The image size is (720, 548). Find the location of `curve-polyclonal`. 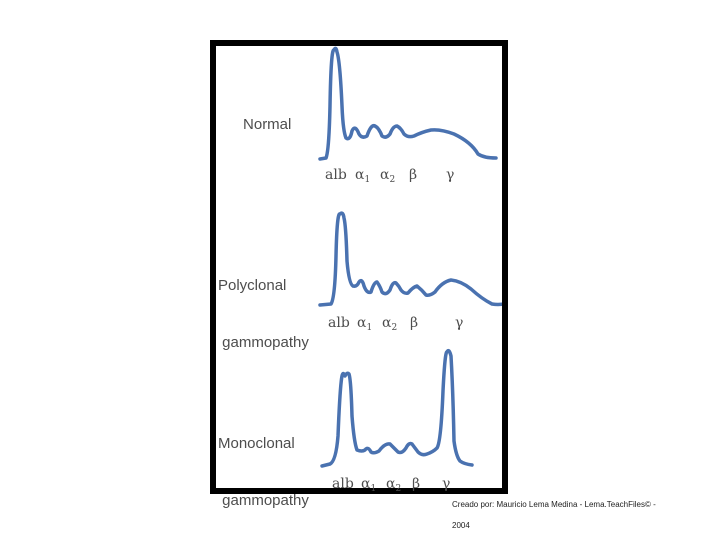

curve-polyclonal is located at coordinates (410, 259).